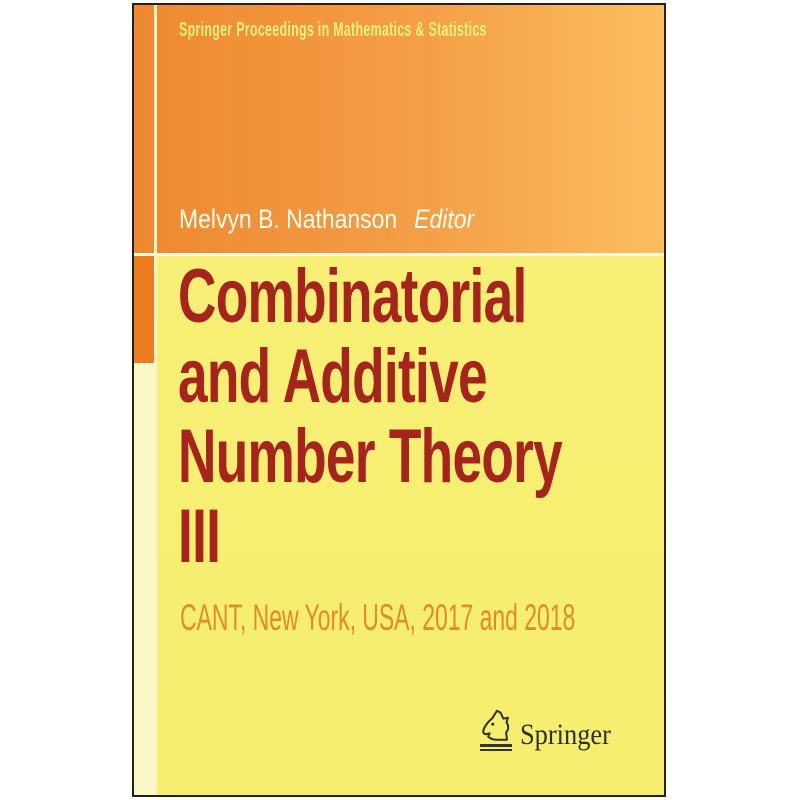  What do you see at coordinates (565, 734) in the screenshot?
I see `springer-wordmark: Springer` at bounding box center [565, 734].